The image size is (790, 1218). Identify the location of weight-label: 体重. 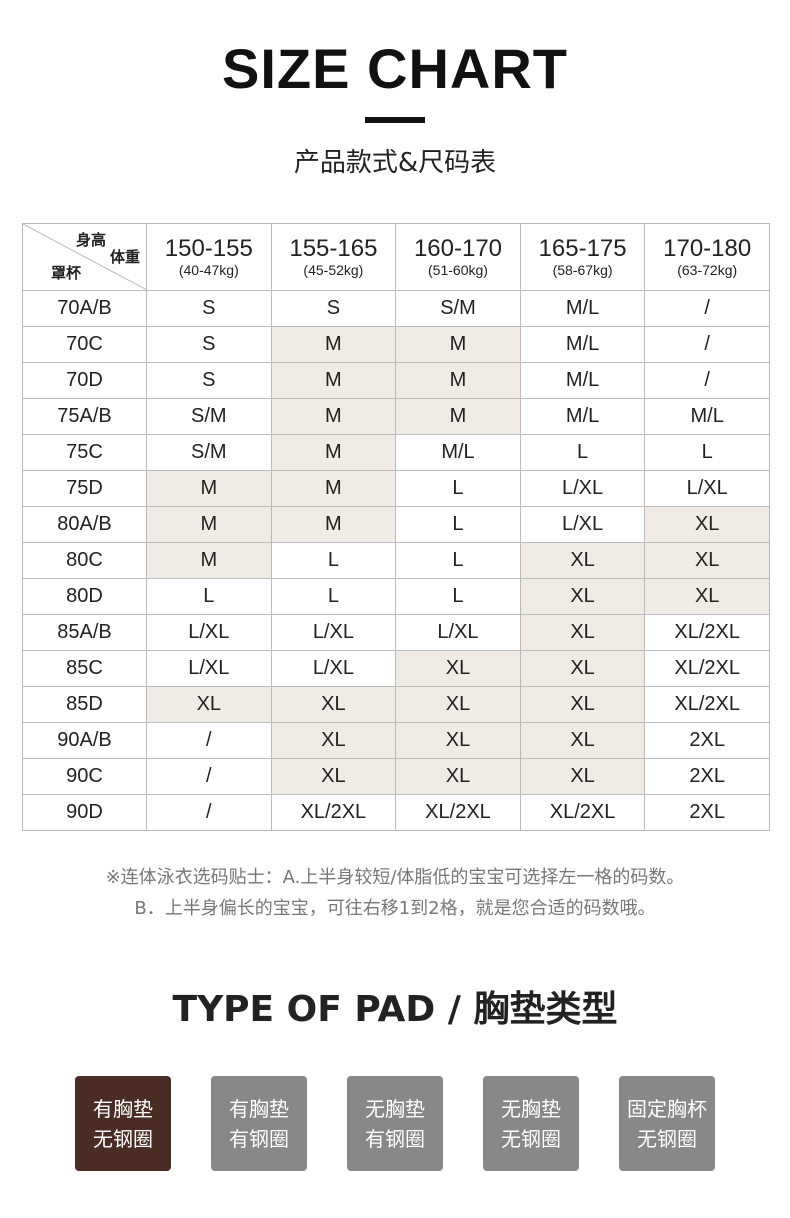
(124, 257).